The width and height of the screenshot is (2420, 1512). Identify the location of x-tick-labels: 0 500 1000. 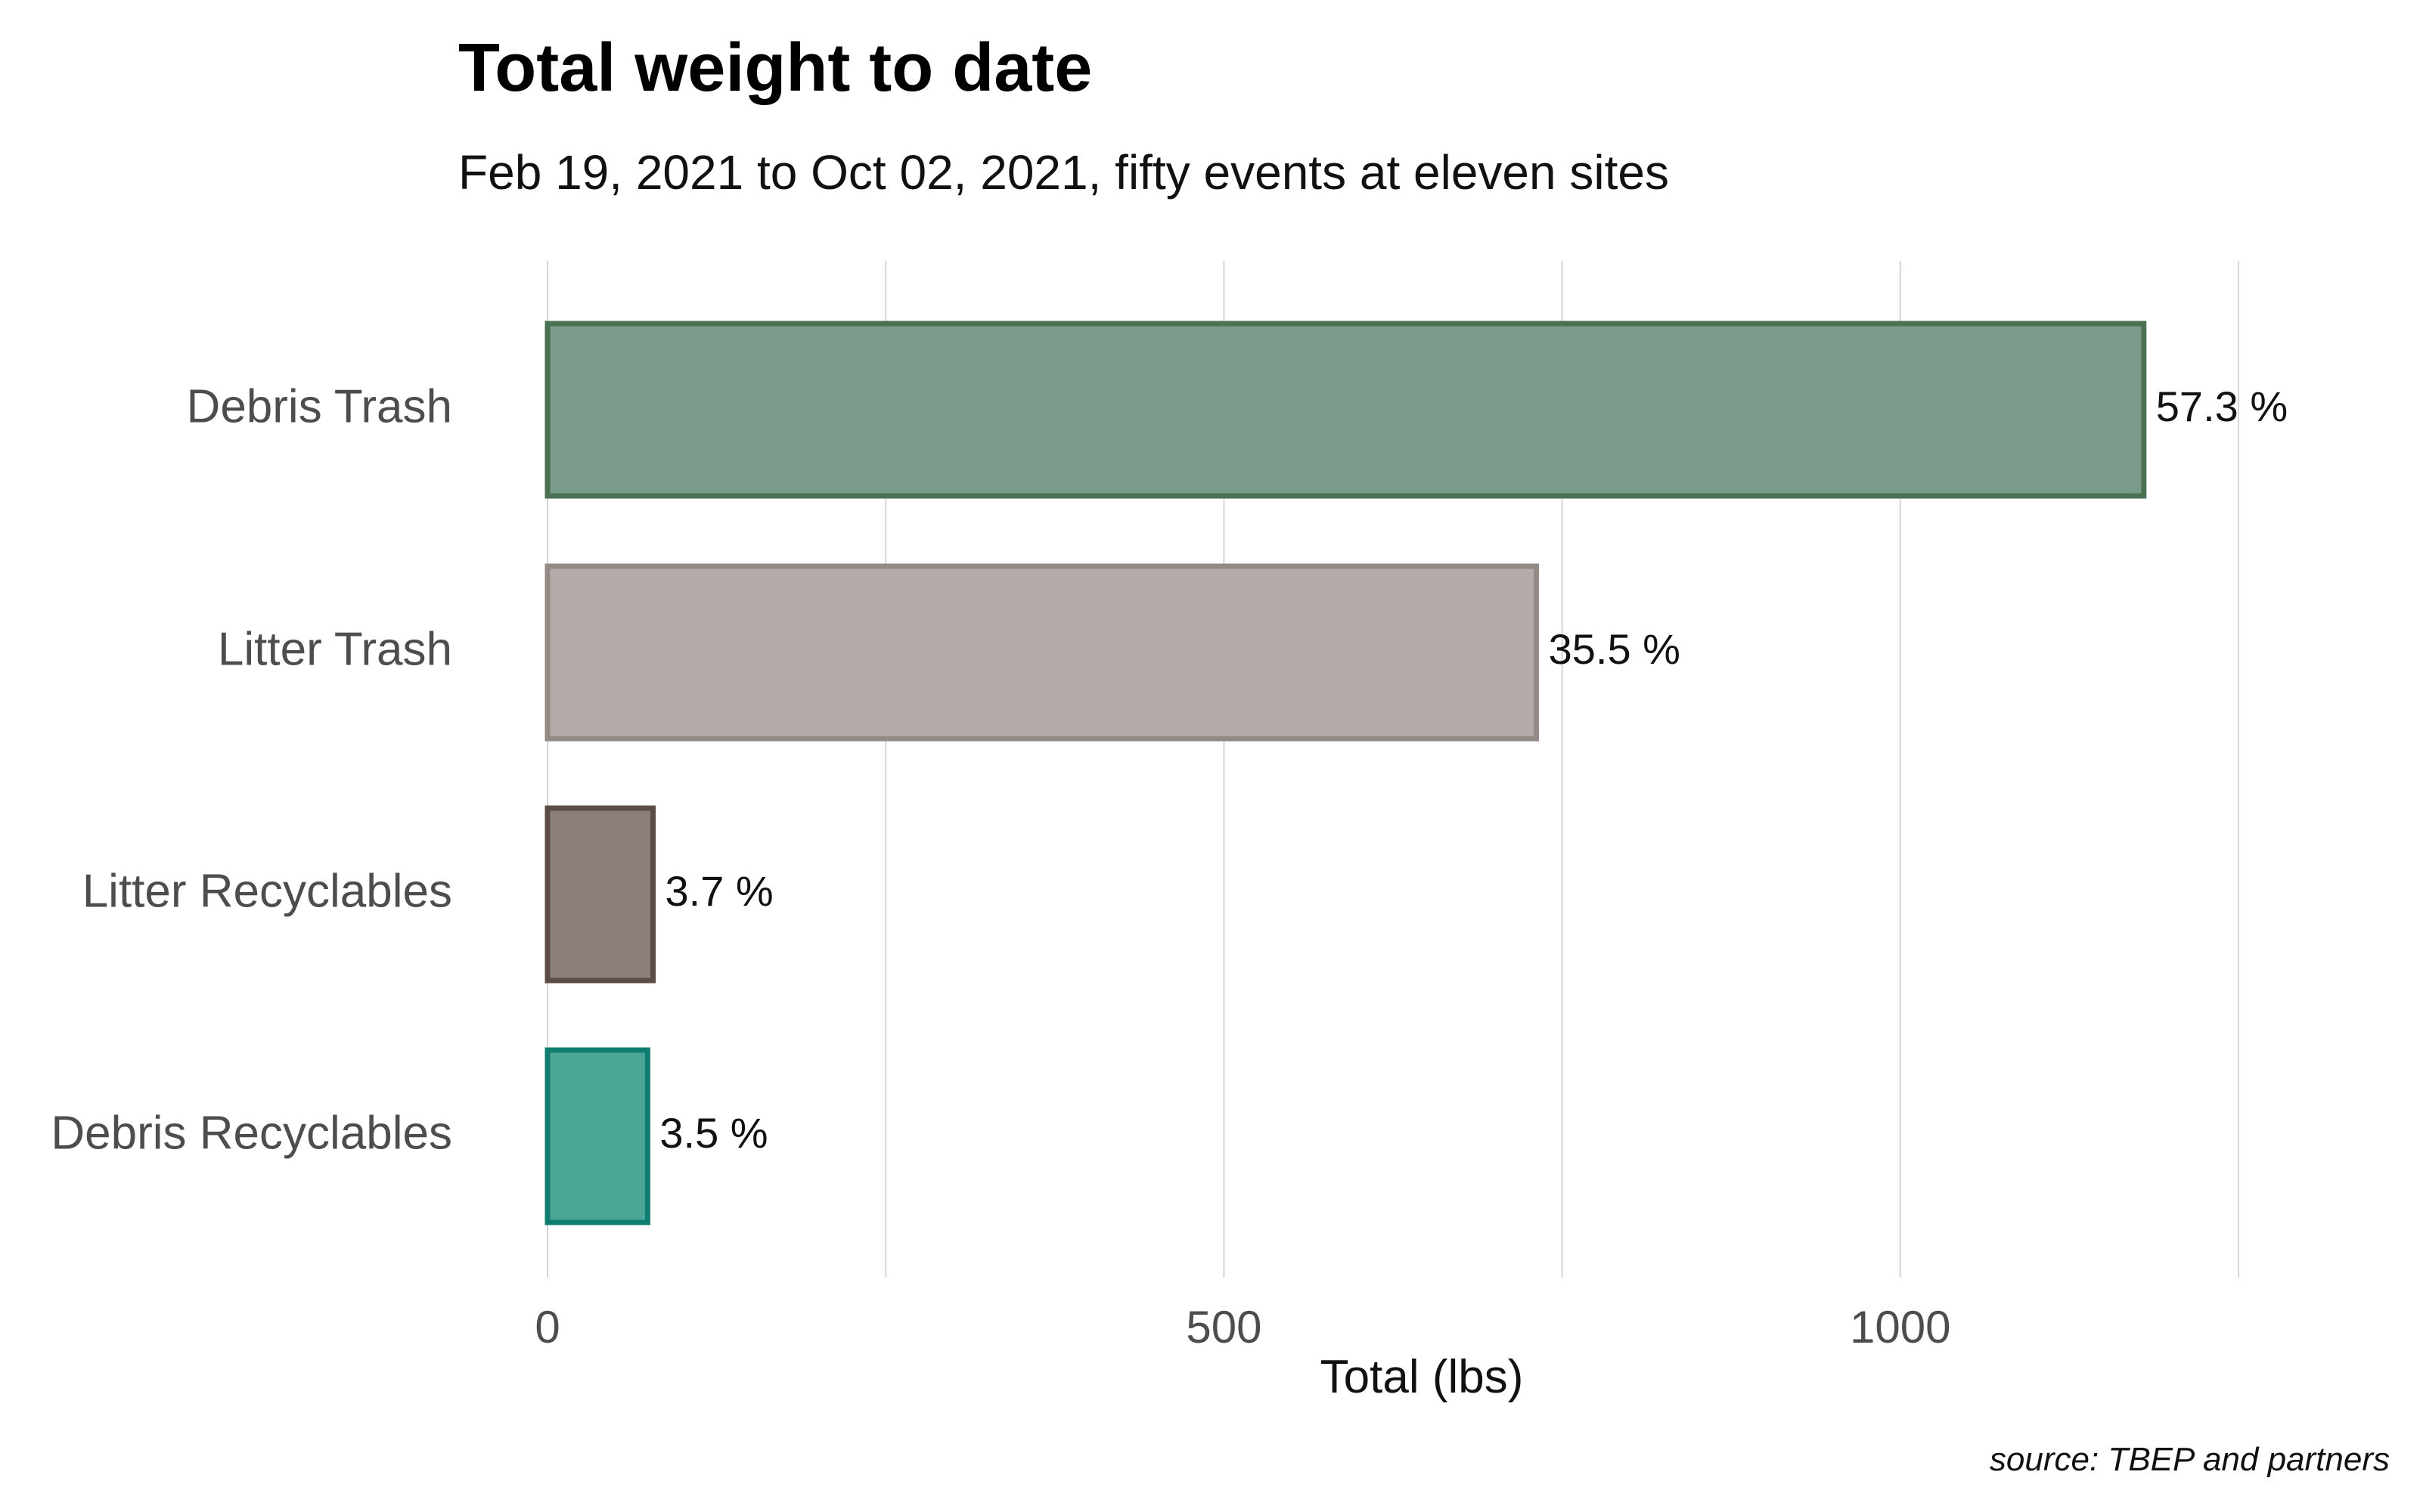
(1242, 1327).